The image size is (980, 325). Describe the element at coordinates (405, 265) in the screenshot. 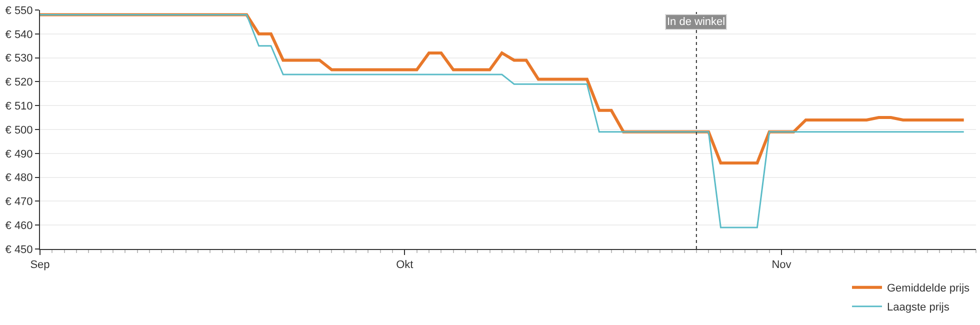

I see `x-tick-label: Okt` at that location.